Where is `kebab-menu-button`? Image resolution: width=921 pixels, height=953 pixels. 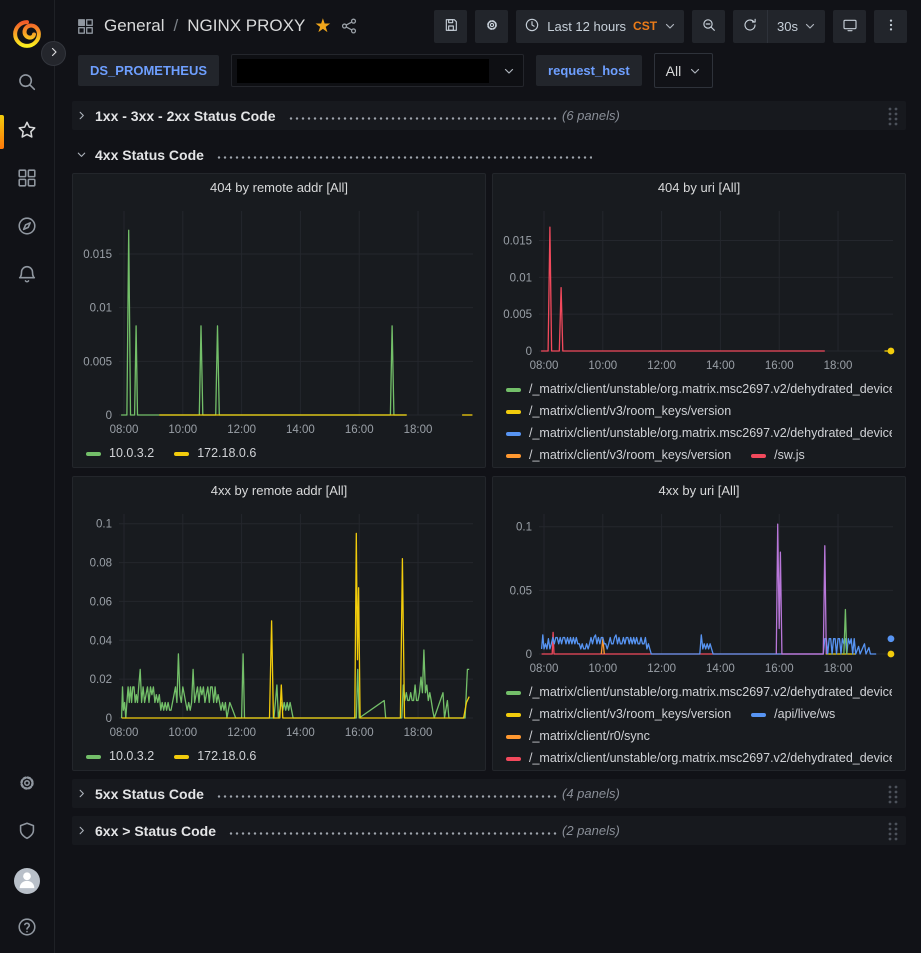
kebab-menu-button is located at coordinates (890, 26).